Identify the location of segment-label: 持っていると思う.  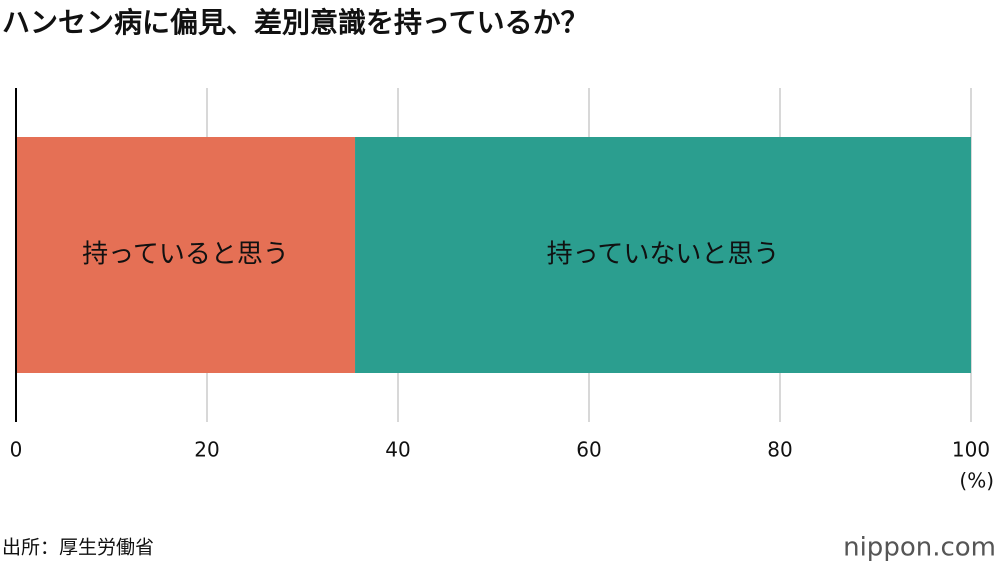
(185, 255).